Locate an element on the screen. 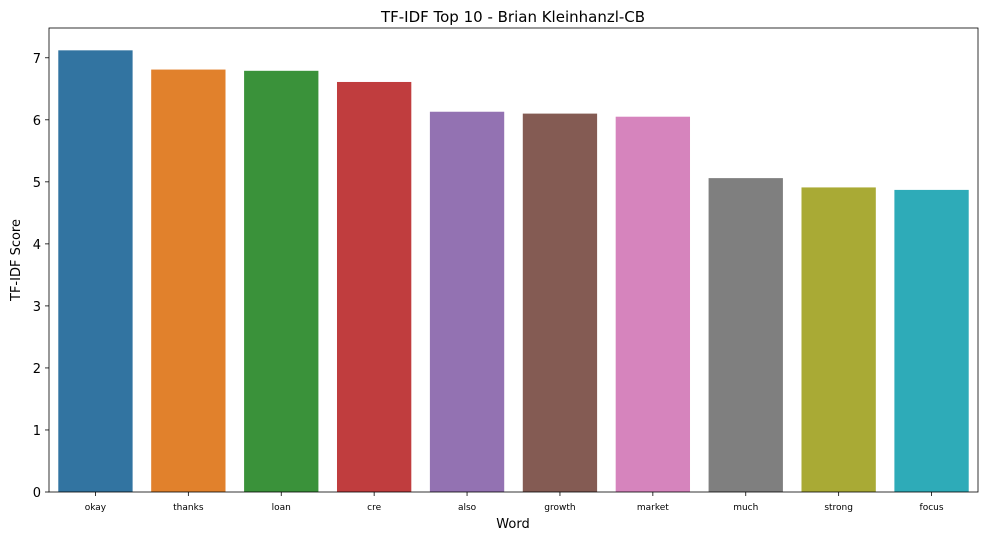 The width and height of the screenshot is (991, 541). y-tick-label: 2 is located at coordinates (37, 369).